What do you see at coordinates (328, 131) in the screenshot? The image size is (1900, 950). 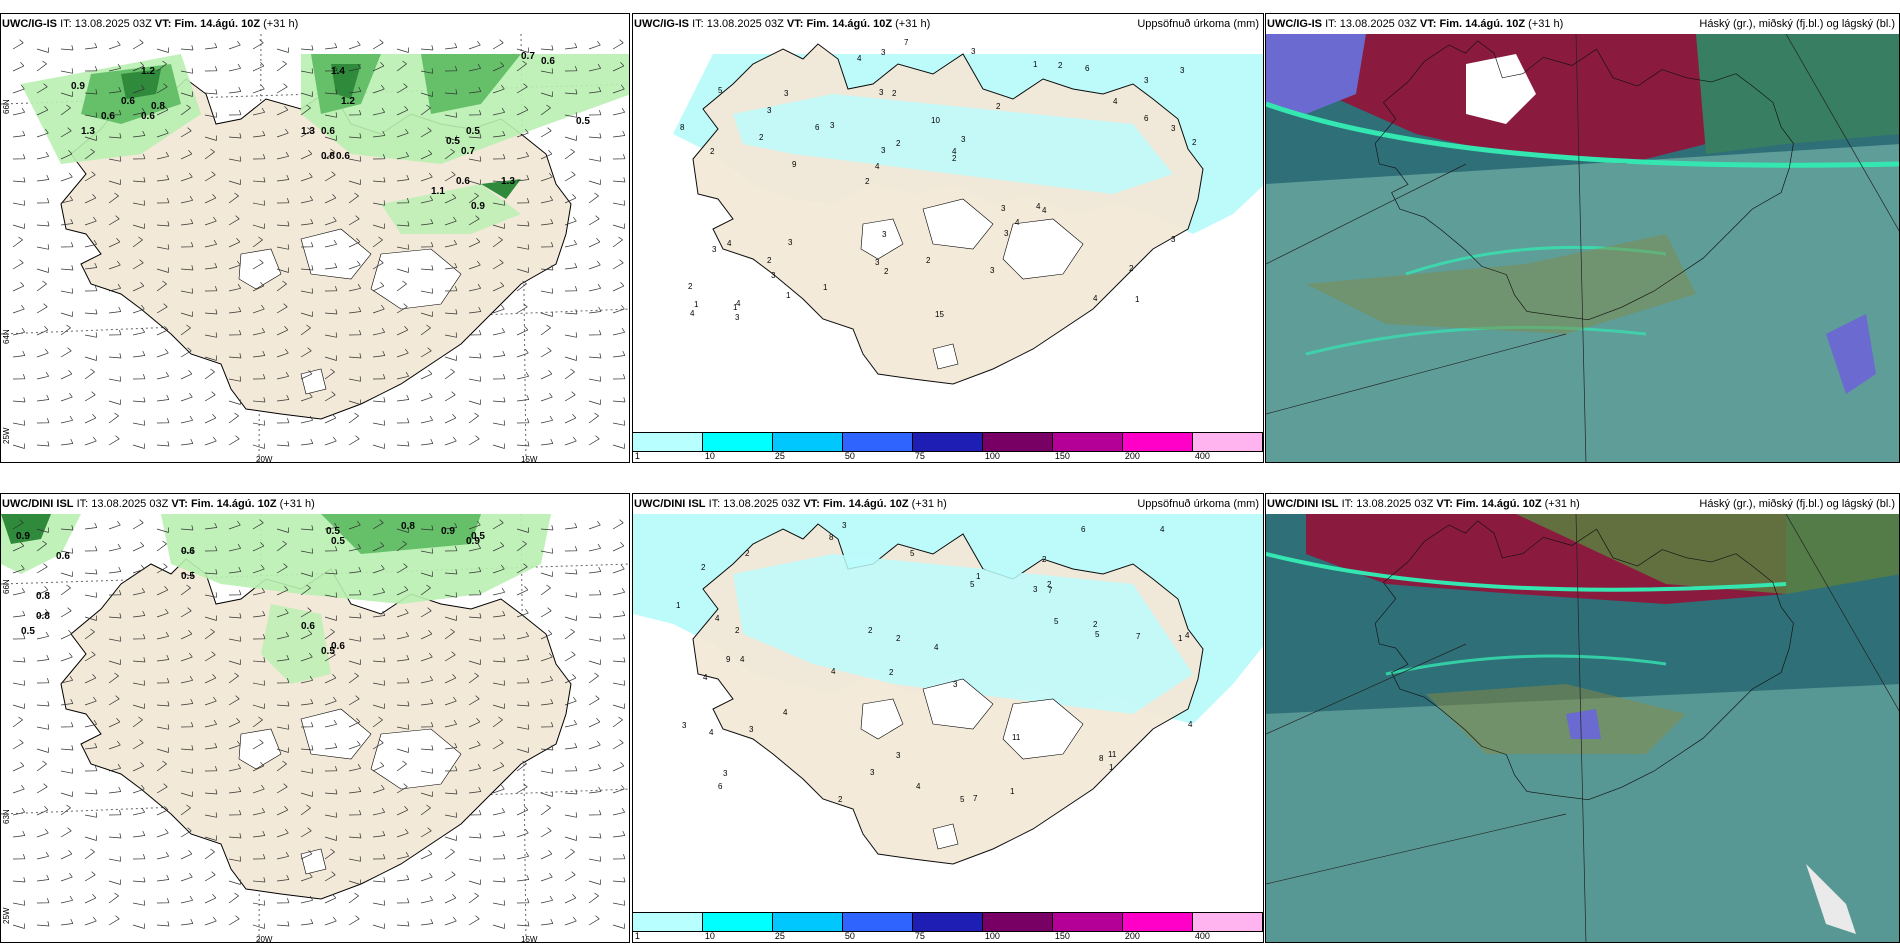 I see `wind-speed-label: 0.6` at bounding box center [328, 131].